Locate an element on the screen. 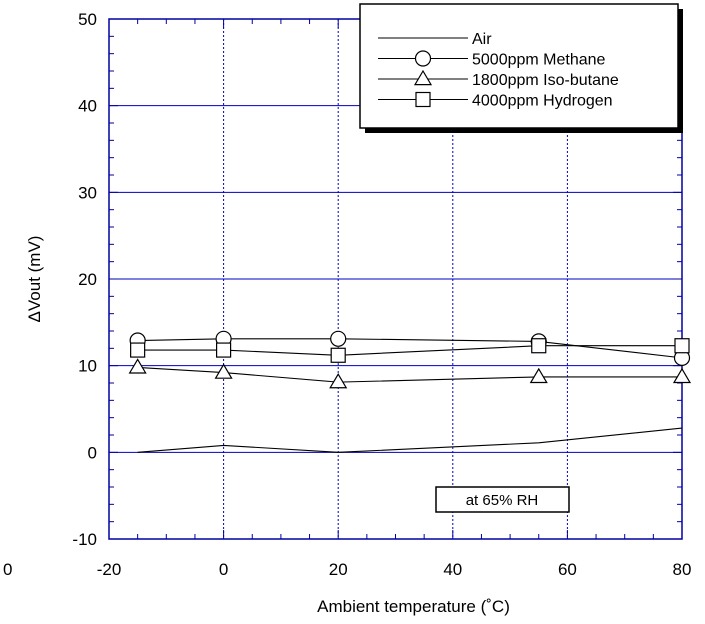 The image size is (705, 624). x-tick-label: -20 is located at coordinates (109, 569).